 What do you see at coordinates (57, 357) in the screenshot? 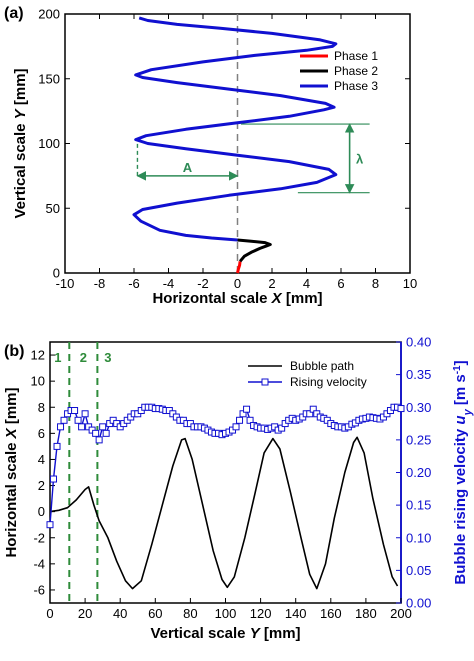
I see `phase-label: 1` at bounding box center [57, 357].